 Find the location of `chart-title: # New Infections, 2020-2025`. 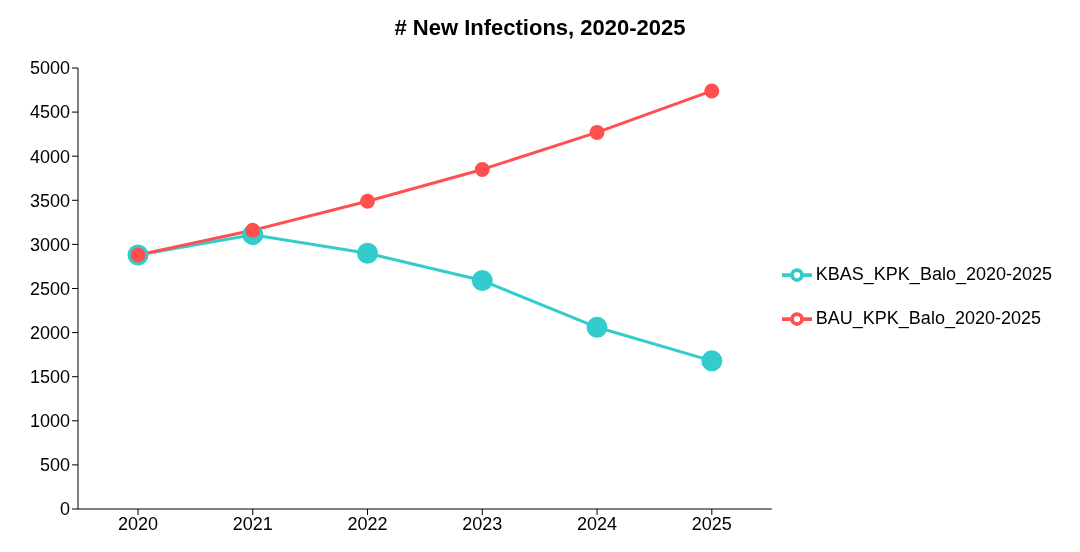

chart-title: # New Infections, 2020-2025 is located at coordinates (540, 28).